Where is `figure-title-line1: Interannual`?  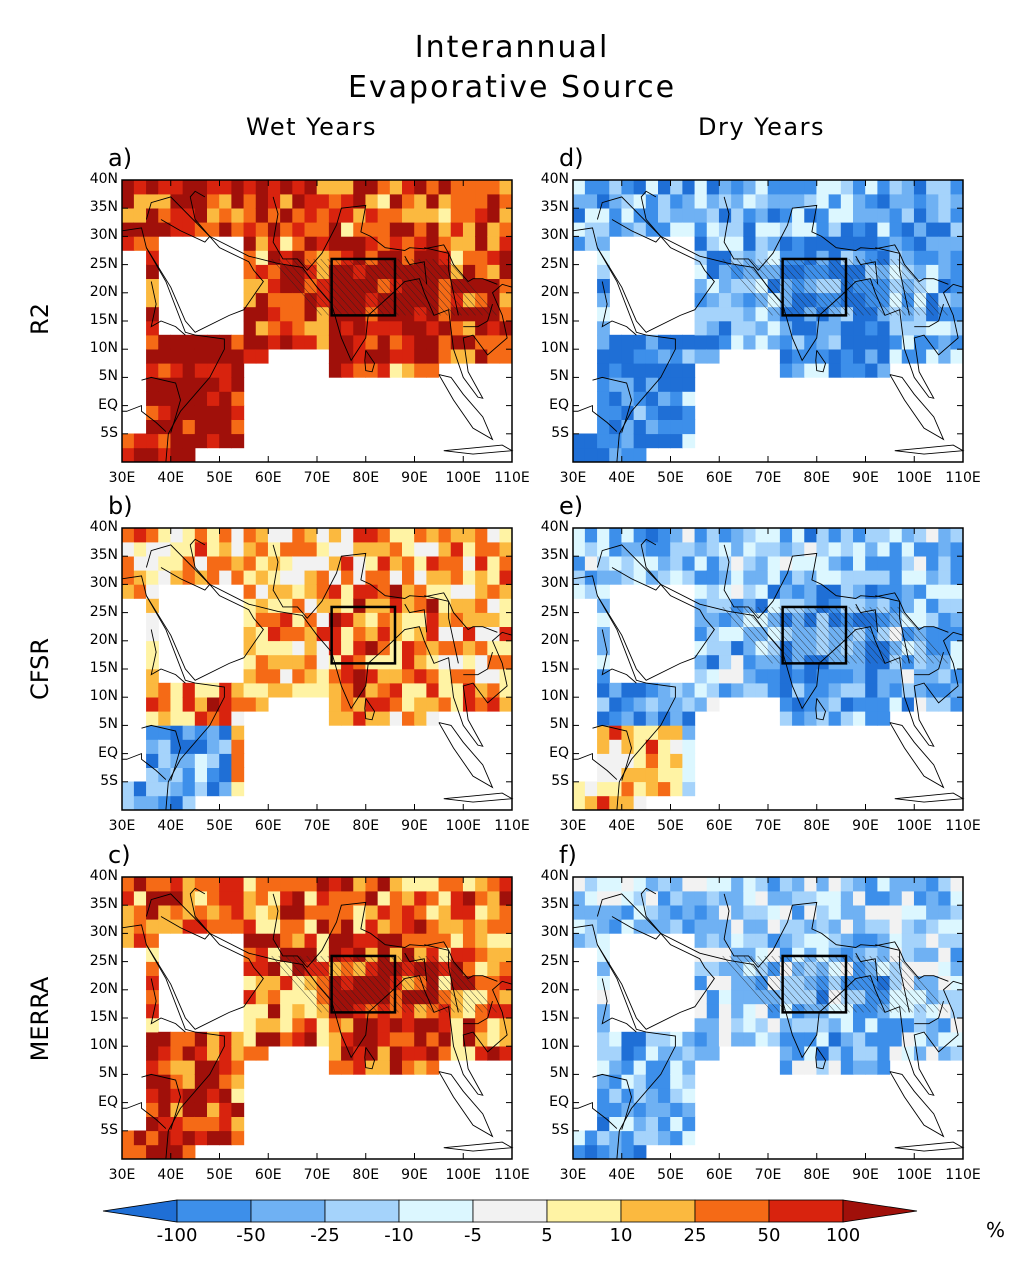
figure-title-line1: Interannual is located at coordinates (512, 47).